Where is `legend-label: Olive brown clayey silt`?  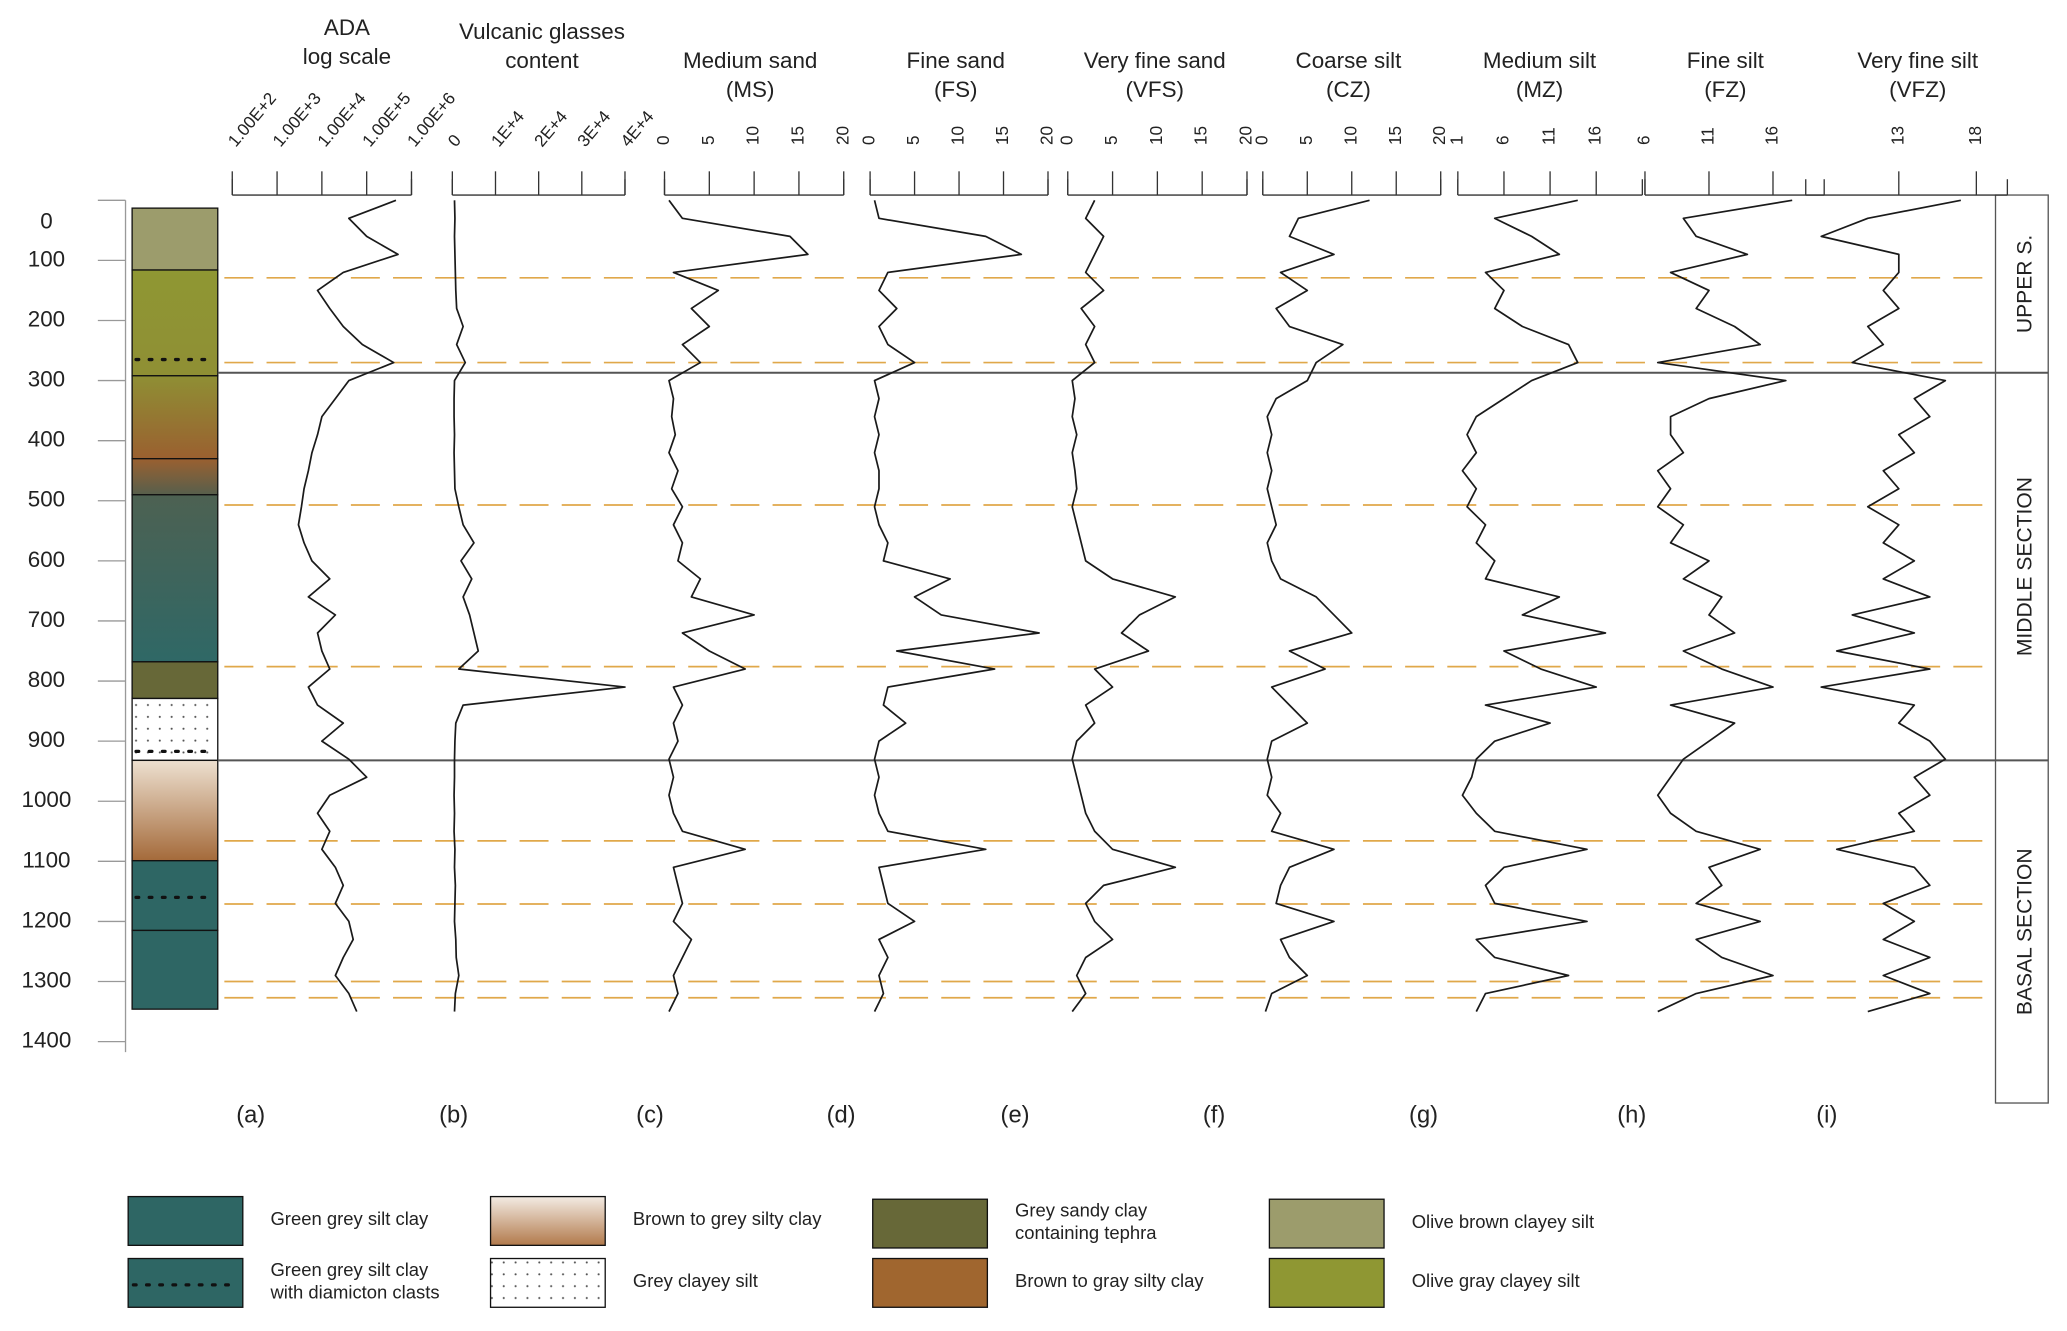 legend-label: Olive brown clayey silt is located at coordinates (1503, 1221).